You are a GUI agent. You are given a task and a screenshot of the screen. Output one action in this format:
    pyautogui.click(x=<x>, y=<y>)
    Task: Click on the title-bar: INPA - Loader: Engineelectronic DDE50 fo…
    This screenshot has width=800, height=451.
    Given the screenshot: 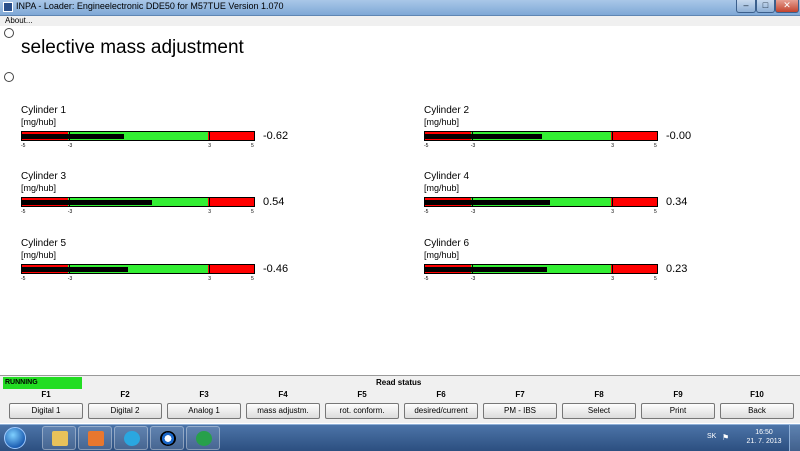 What is the action you would take?
    pyautogui.click(x=400, y=8)
    